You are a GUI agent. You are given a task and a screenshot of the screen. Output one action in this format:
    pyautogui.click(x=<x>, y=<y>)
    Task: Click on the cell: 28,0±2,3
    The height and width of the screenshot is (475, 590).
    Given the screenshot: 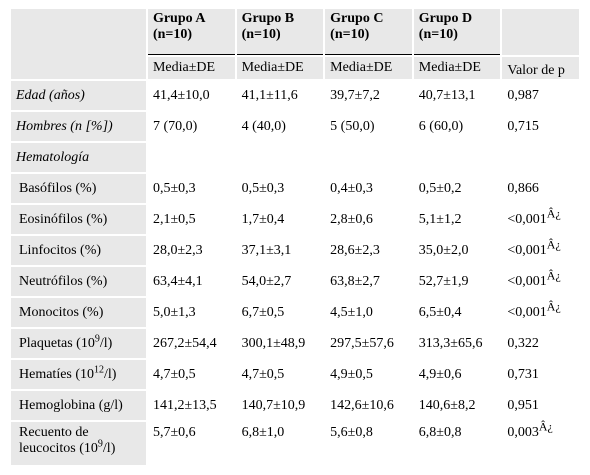 What is the action you would take?
    pyautogui.click(x=191, y=250)
    